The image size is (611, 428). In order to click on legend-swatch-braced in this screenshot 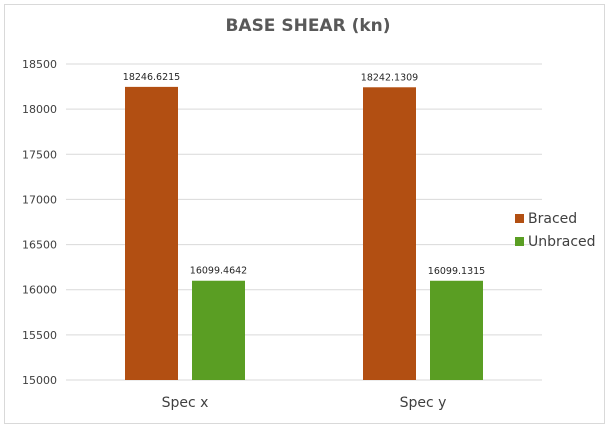, I will do `click(519, 218)`.